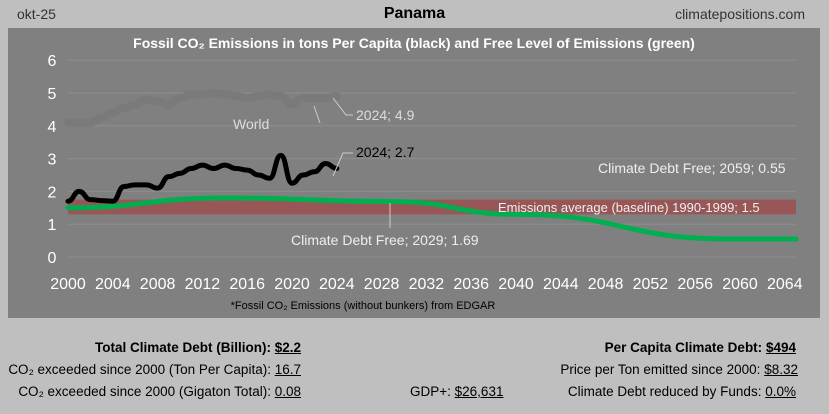  Describe the element at coordinates (692, 168) in the screenshot. I see `debt-free-2059-label: Climate Debt Free; 2059; 0.55` at that location.